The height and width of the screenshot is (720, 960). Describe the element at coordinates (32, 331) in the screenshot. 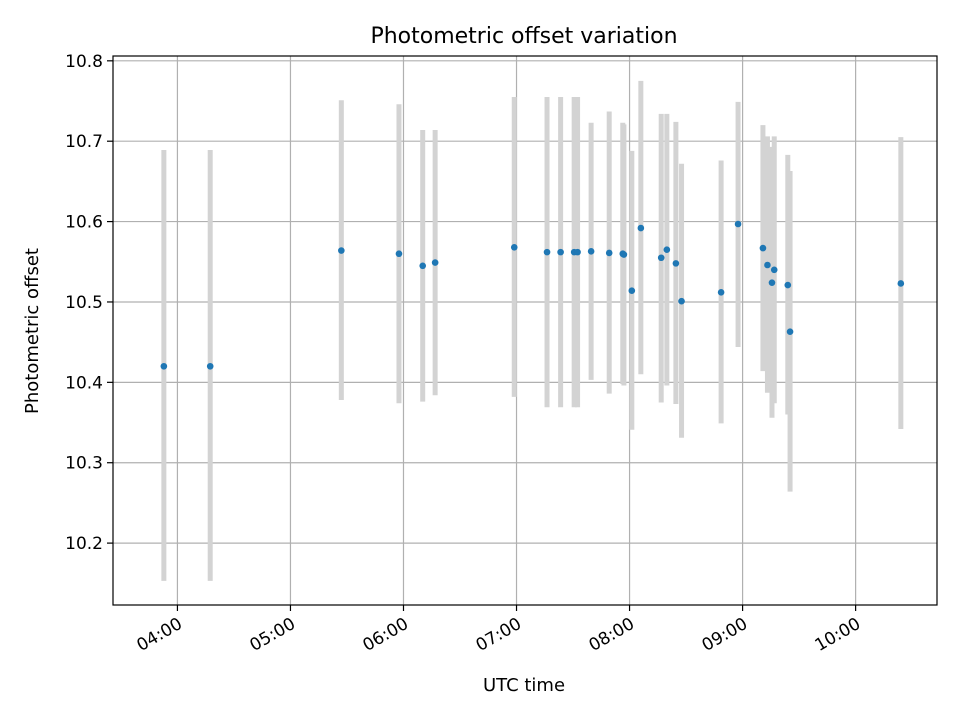

I see `y-axis-label: Photometric offset` at that location.